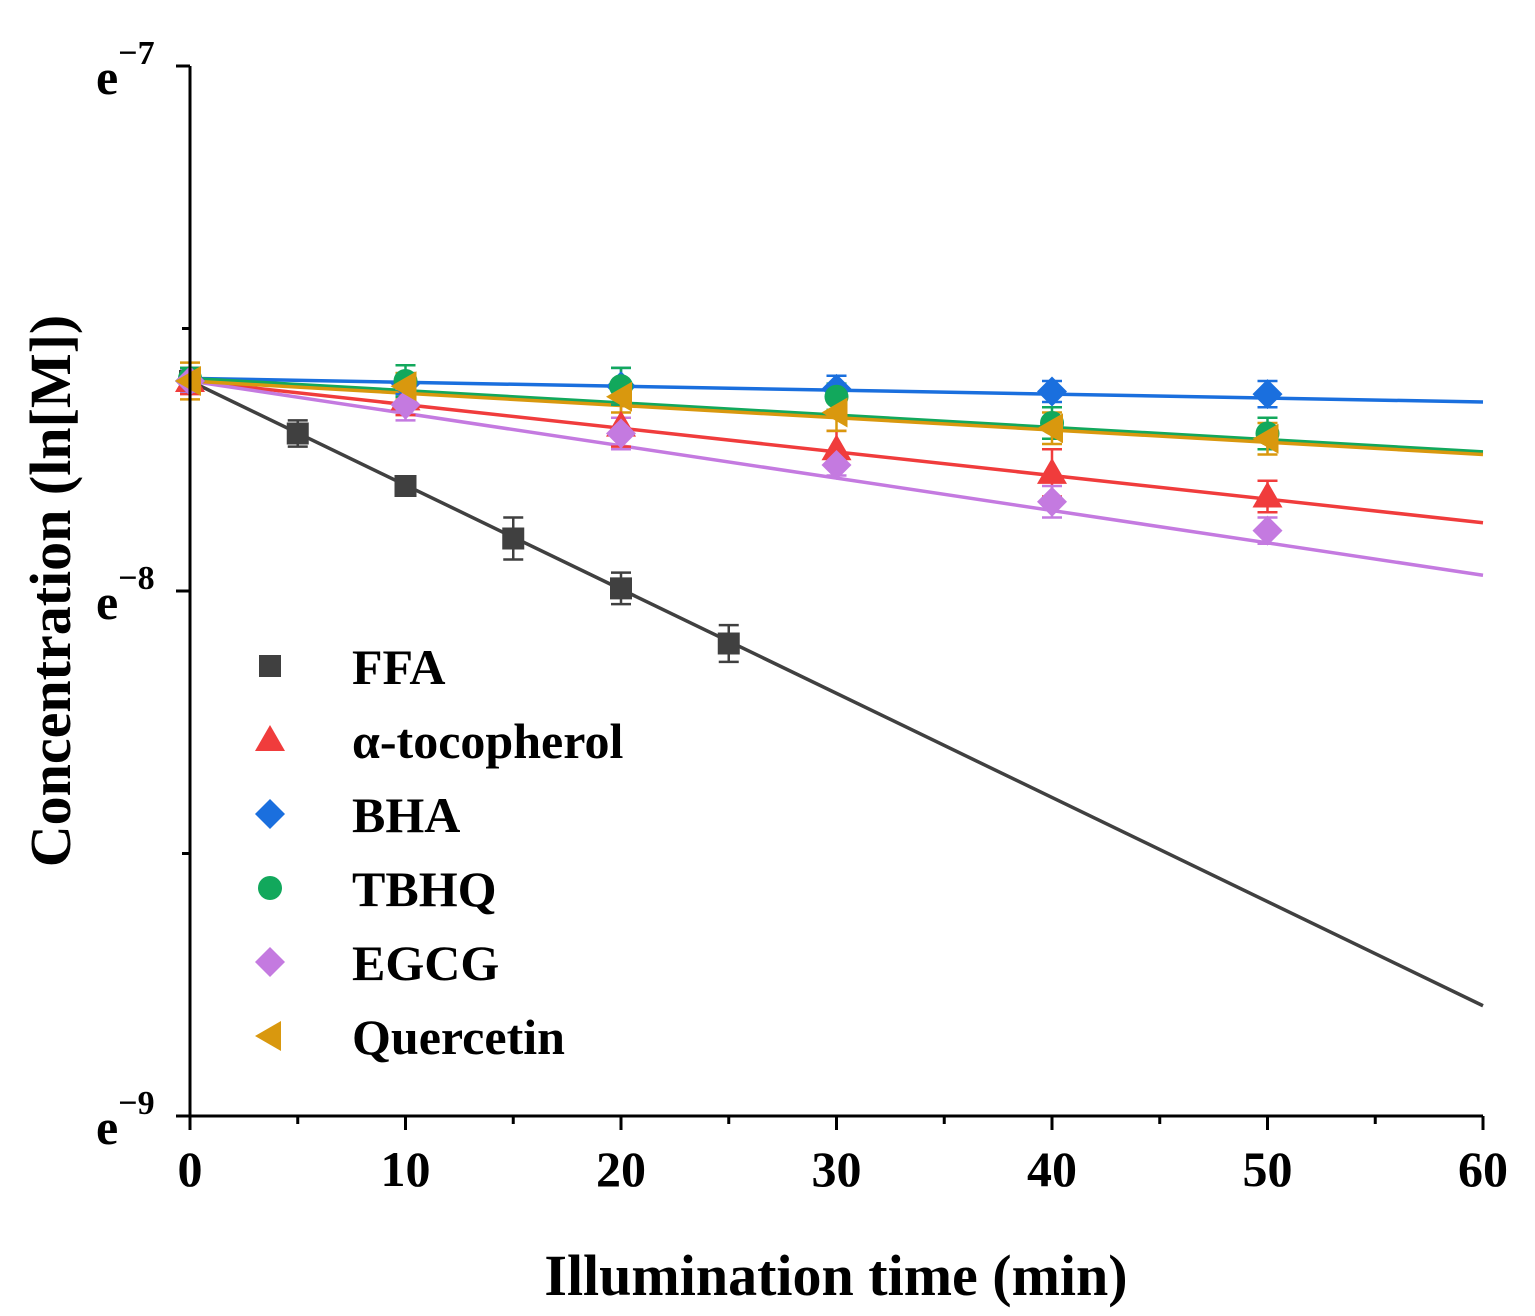 The image size is (1535, 1316). I want to click on x-ticks: 0 10 20 30 40 50 60, so click(843, 1156).